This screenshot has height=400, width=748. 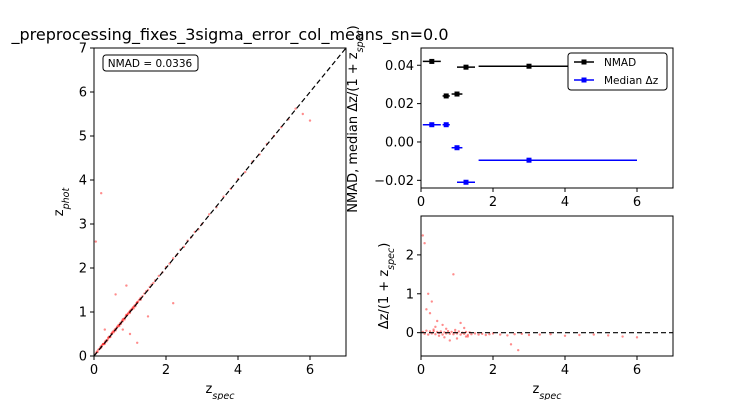 What do you see at coordinates (356, 119) in the screenshot?
I see `nmad-y-axis-label: NMAD, median Δz/(1 + zspec)` at bounding box center [356, 119].